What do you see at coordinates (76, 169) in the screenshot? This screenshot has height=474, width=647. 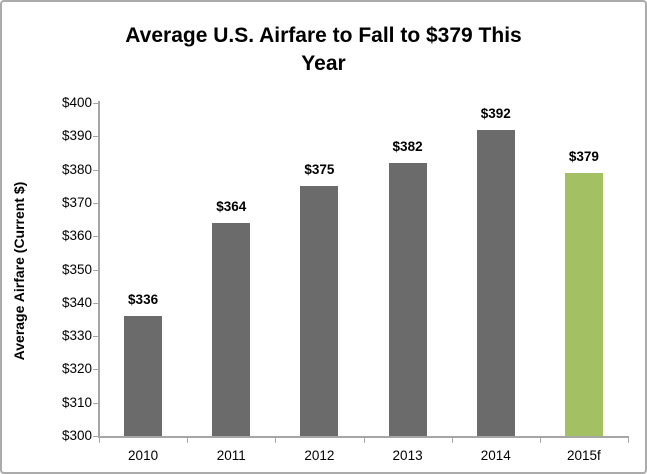 I see `y-tick-label: $380` at bounding box center [76, 169].